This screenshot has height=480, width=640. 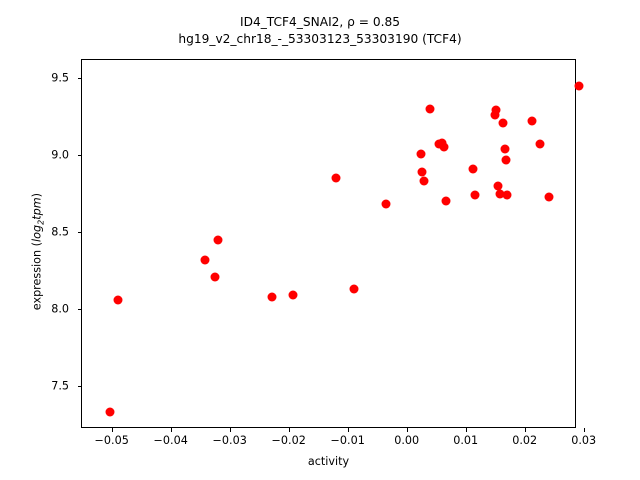 I want to click on y-axis-label-log: log, so click(x=37, y=233).